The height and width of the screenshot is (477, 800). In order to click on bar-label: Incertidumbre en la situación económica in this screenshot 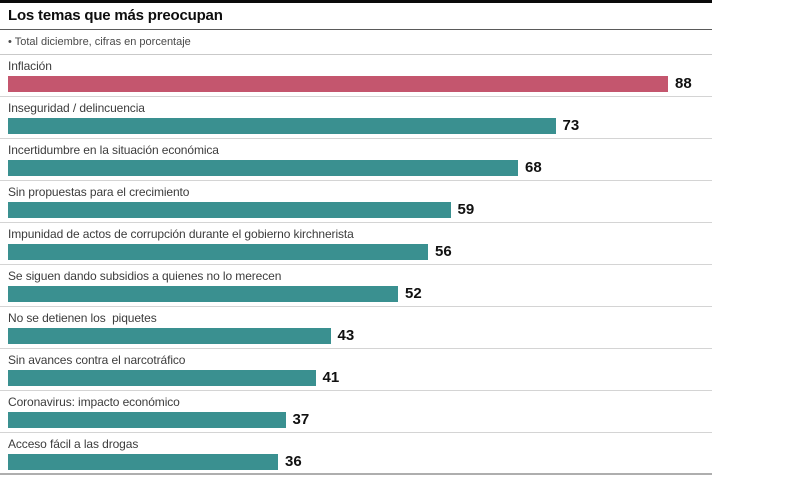, I will do `click(113, 150)`.